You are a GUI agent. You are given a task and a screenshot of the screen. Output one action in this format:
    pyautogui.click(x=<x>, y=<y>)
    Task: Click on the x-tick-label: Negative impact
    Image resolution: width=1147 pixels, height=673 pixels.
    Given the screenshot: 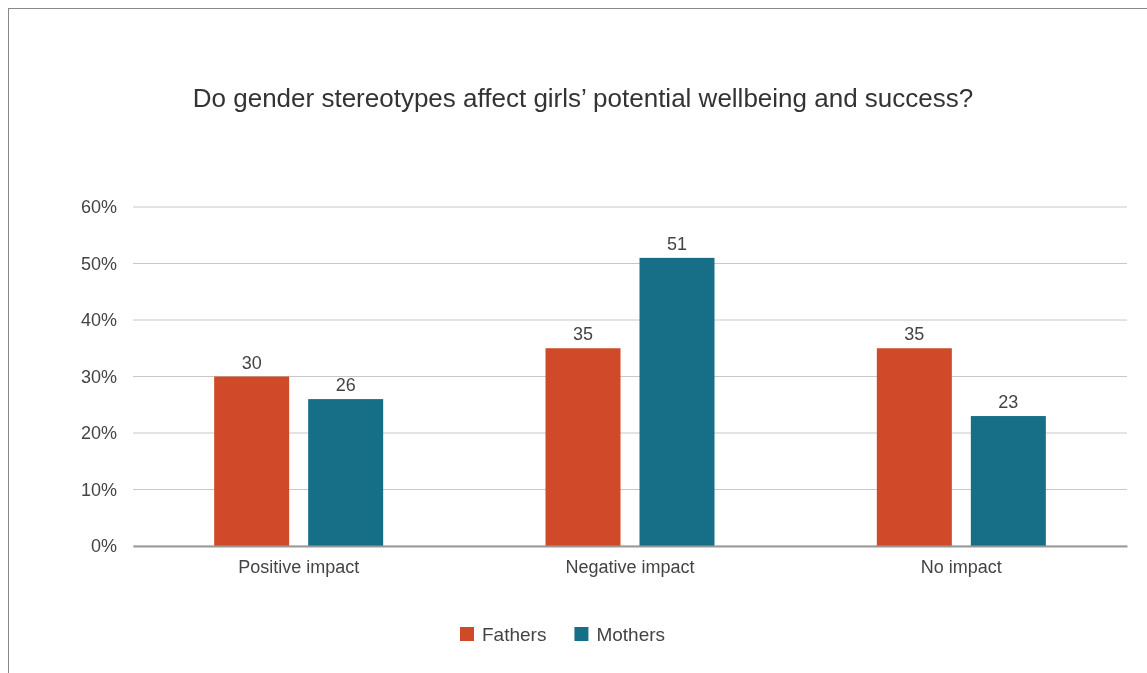 What is the action you would take?
    pyautogui.click(x=630, y=566)
    